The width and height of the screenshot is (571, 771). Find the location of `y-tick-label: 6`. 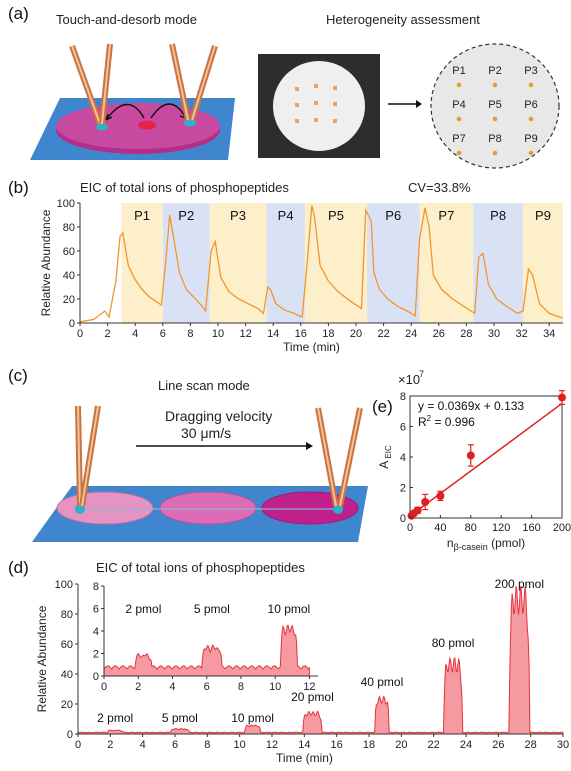

y-tick-label: 6 is located at coordinates (403, 428).